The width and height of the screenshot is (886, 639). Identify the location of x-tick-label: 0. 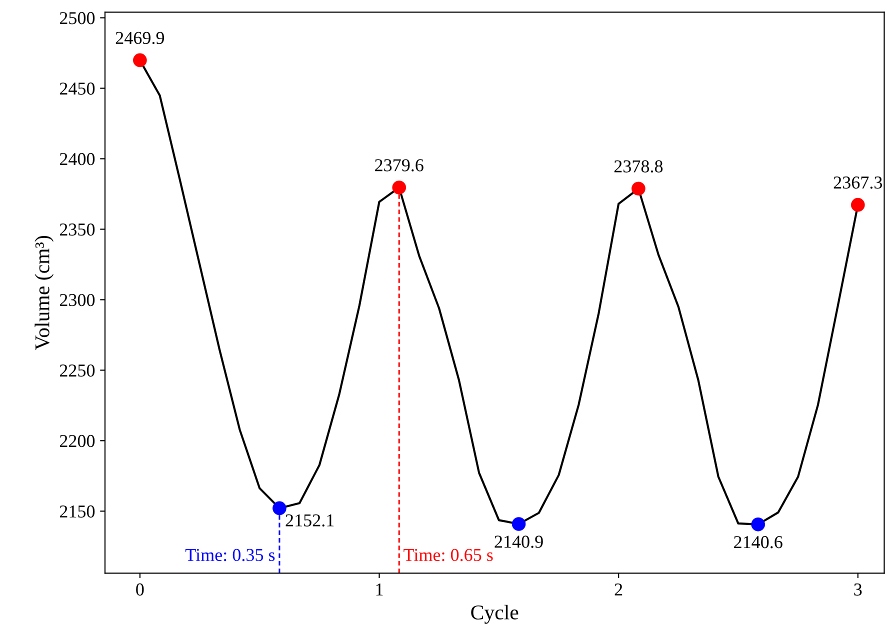
(140, 589).